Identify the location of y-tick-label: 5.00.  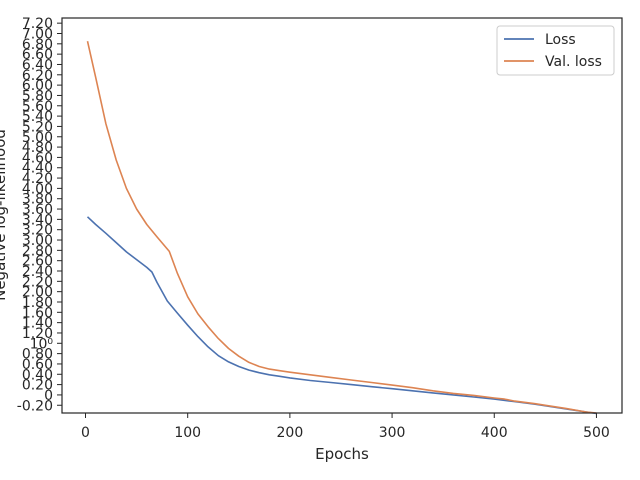
(37, 138).